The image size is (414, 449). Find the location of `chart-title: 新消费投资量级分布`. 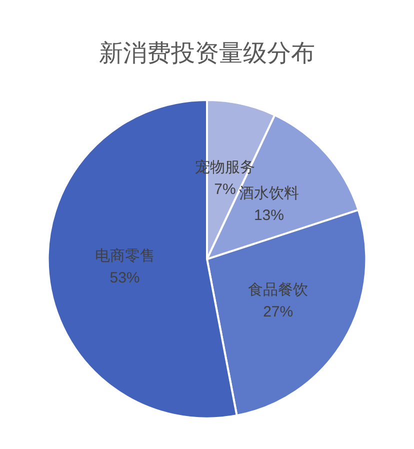

chart-title: 新消费投资量级分布 is located at coordinates (207, 53).